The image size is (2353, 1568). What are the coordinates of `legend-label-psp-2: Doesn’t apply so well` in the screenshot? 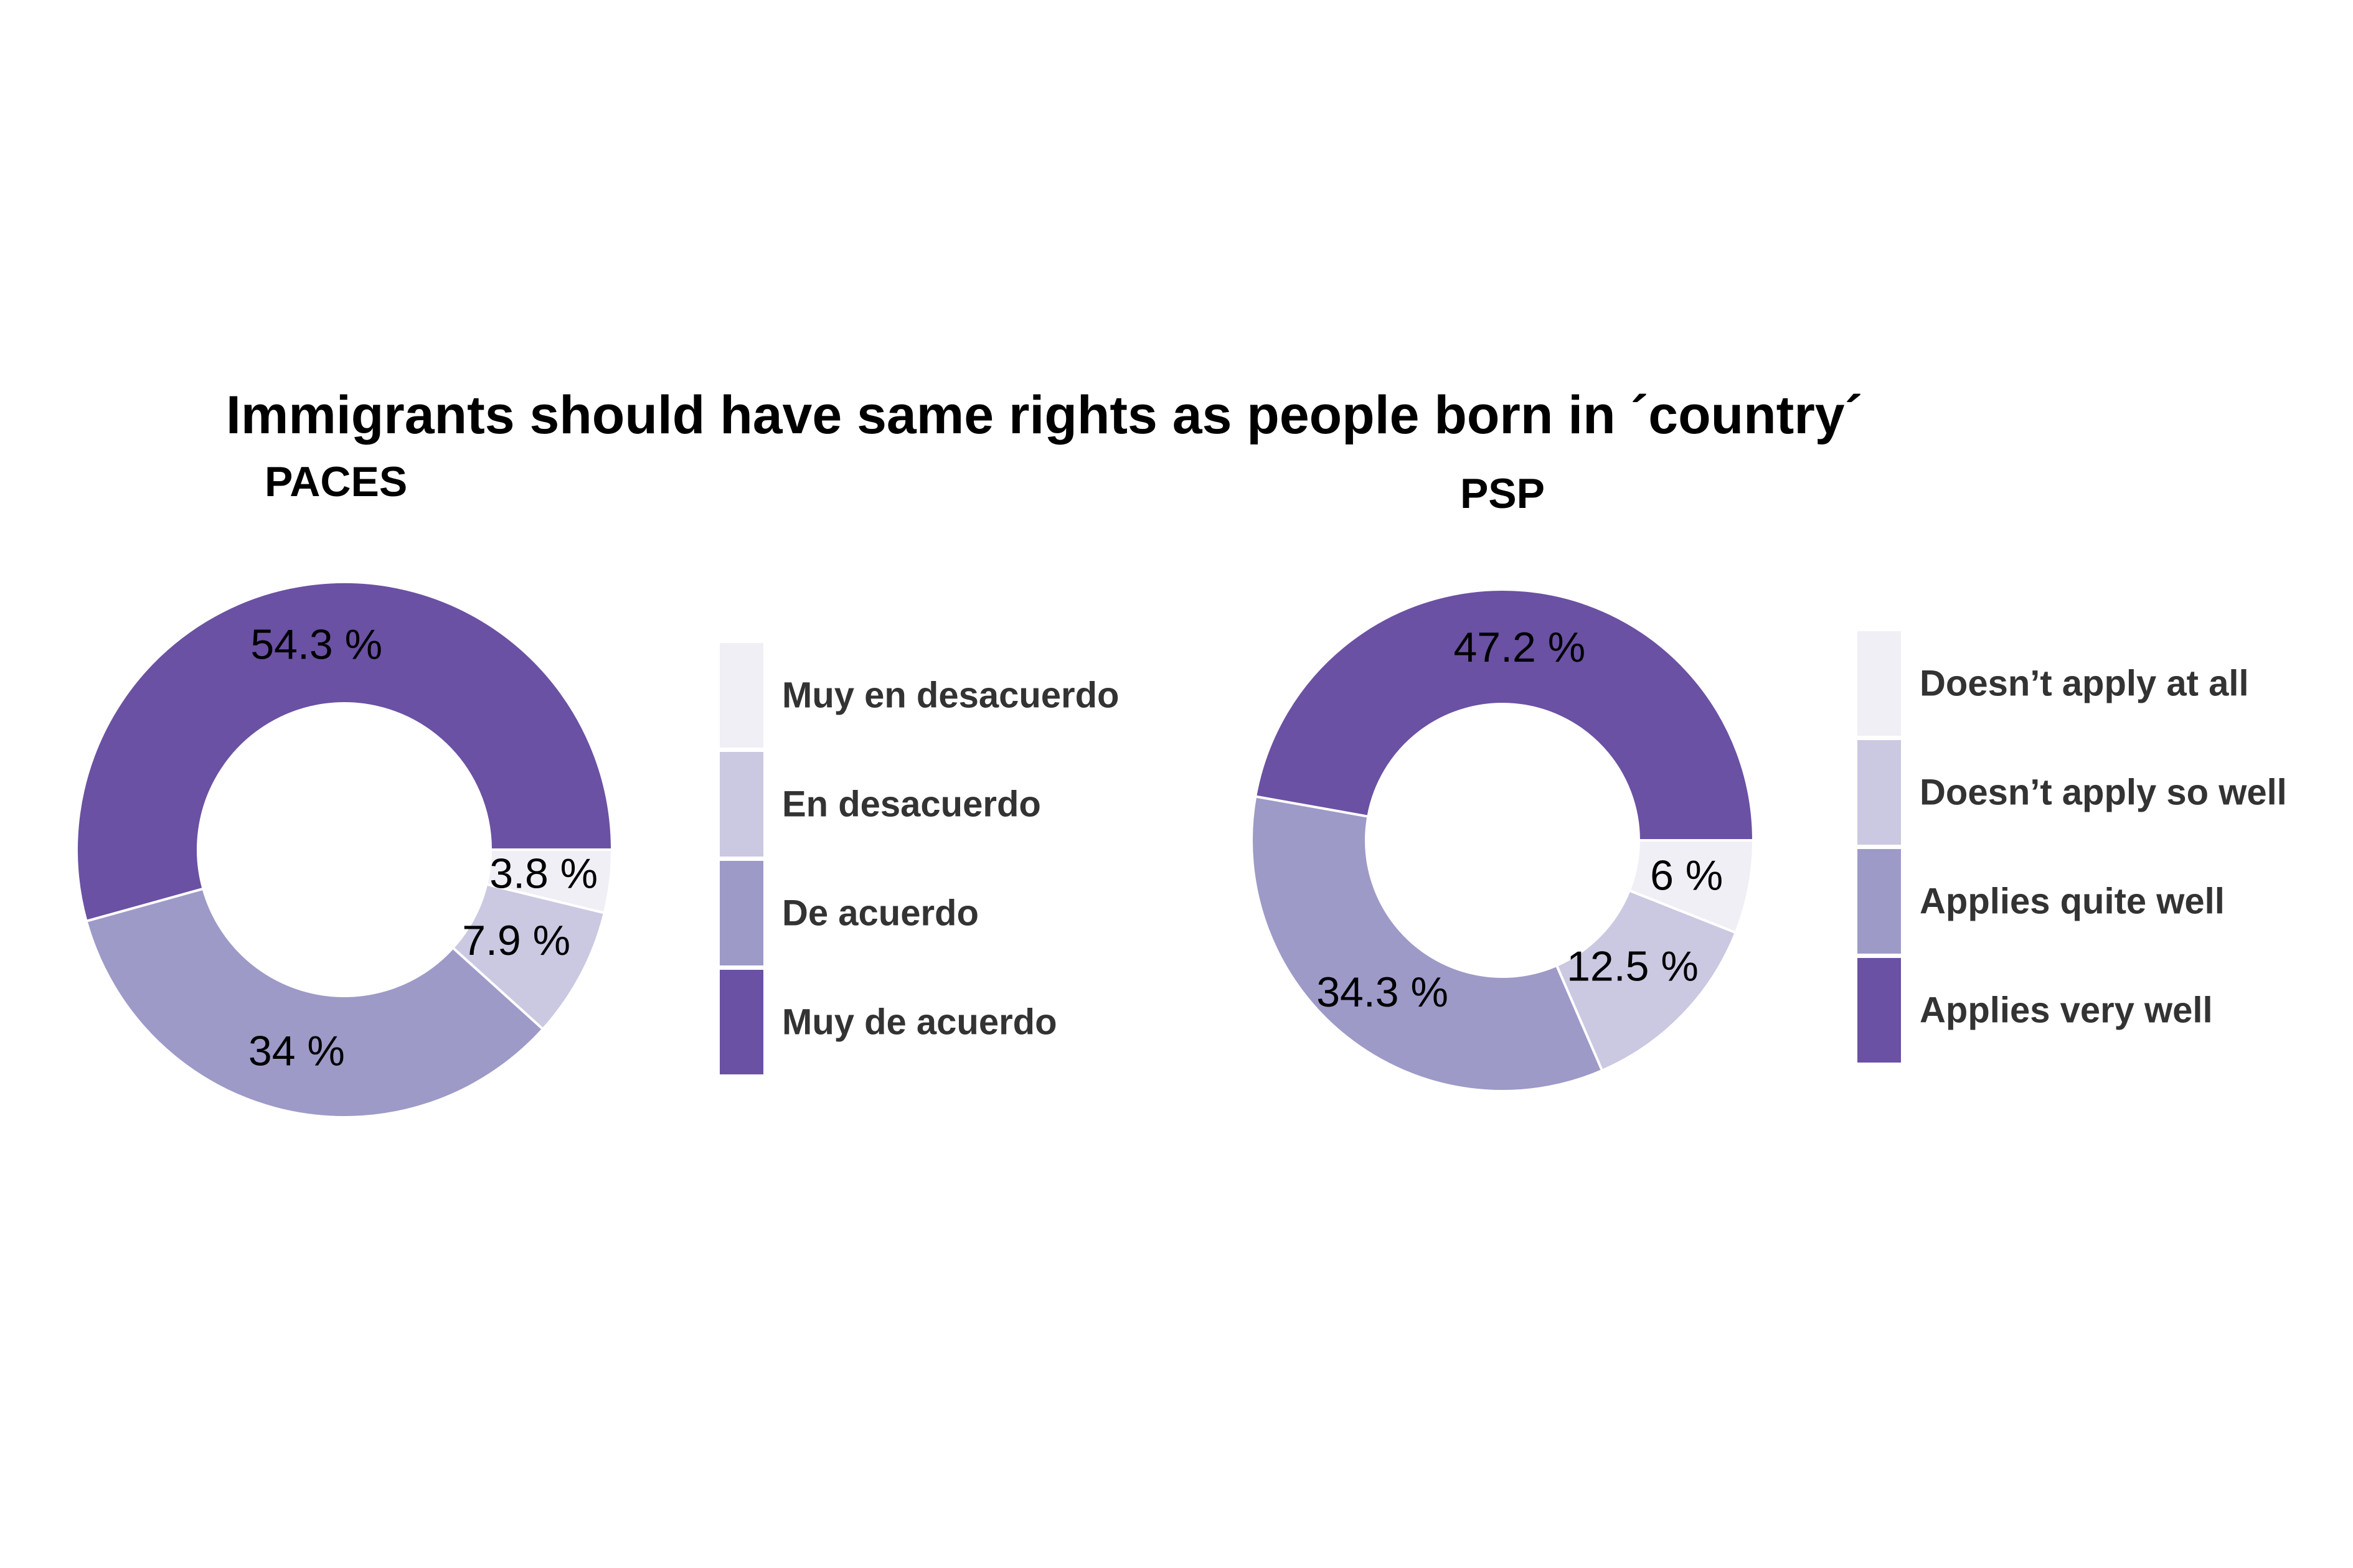 It's located at (2103, 792).